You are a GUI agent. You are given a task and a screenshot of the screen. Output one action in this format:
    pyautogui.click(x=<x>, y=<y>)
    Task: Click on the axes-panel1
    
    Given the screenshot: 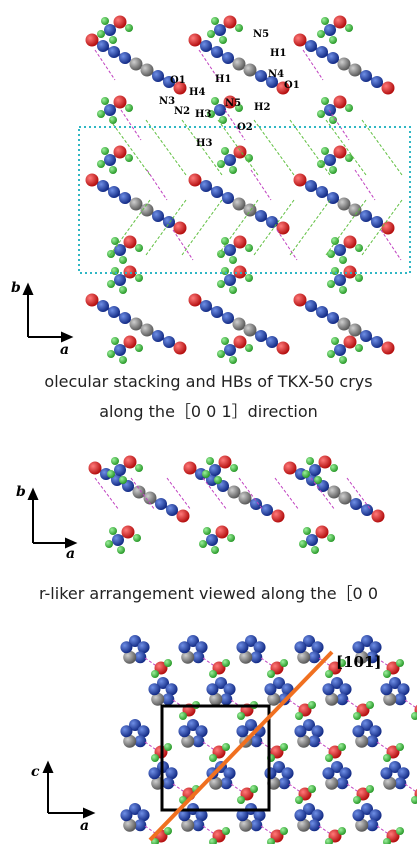 What is the action you would take?
    pyautogui.click(x=48, y=312)
    